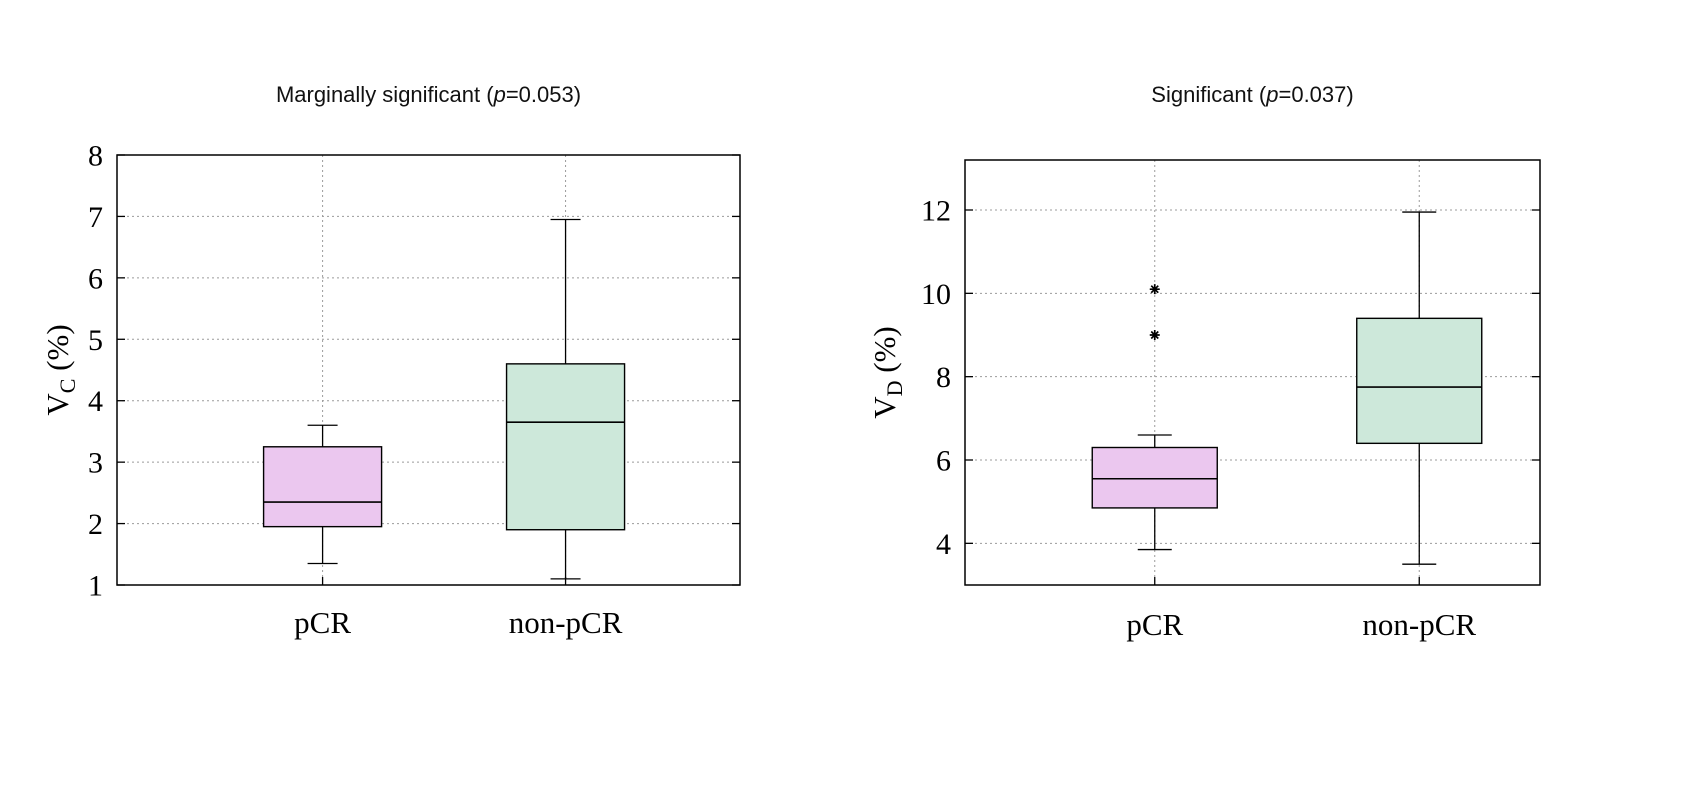 The width and height of the screenshot is (1684, 812). Describe the element at coordinates (1316, 94) in the screenshot. I see `chart-title-suffix: =0.037)` at that location.